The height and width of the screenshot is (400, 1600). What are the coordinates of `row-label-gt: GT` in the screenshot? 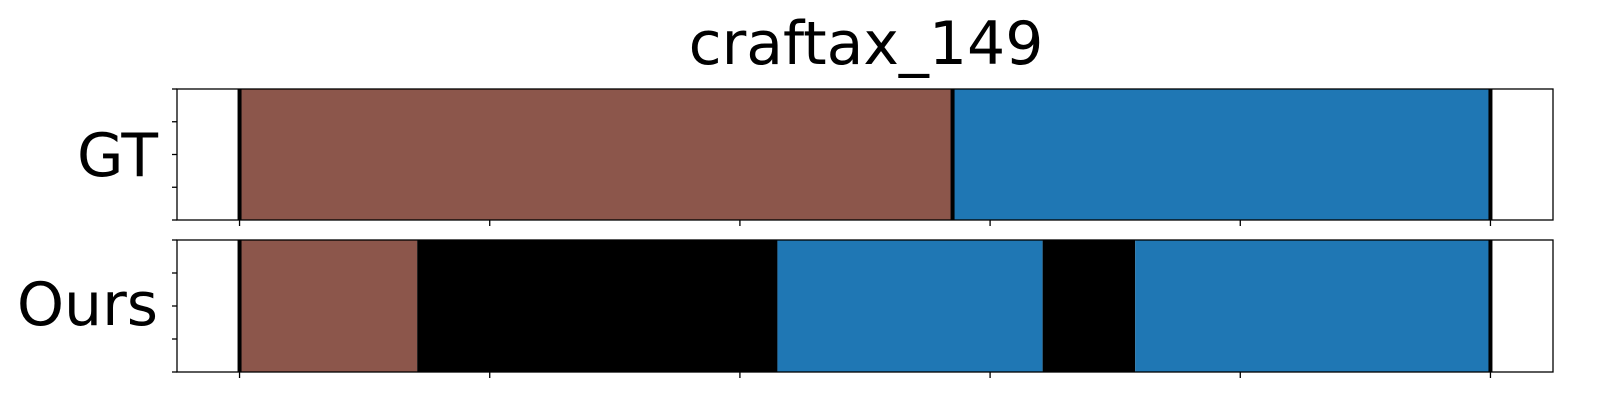 It's located at (117, 156).